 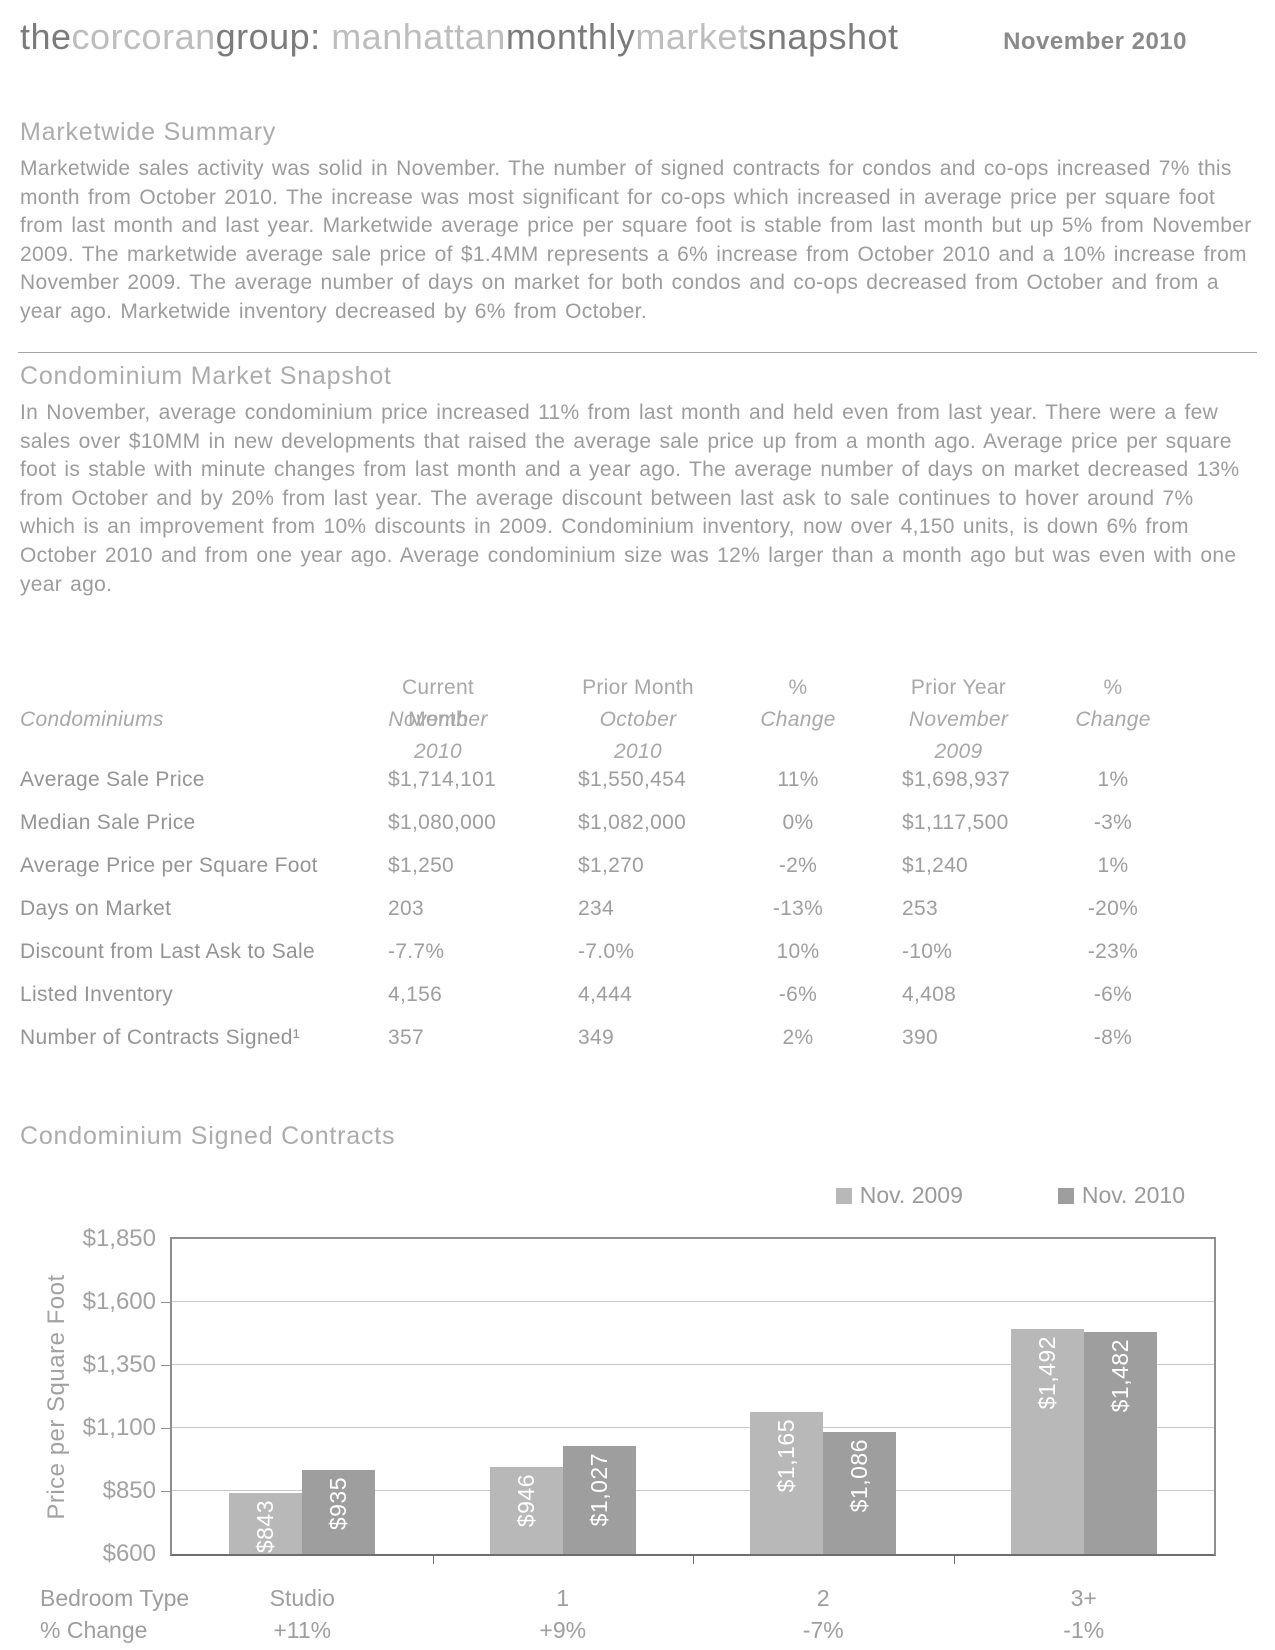 What do you see at coordinates (786, 1455) in the screenshot?
I see `bar-value-text: $1,165` at bounding box center [786, 1455].